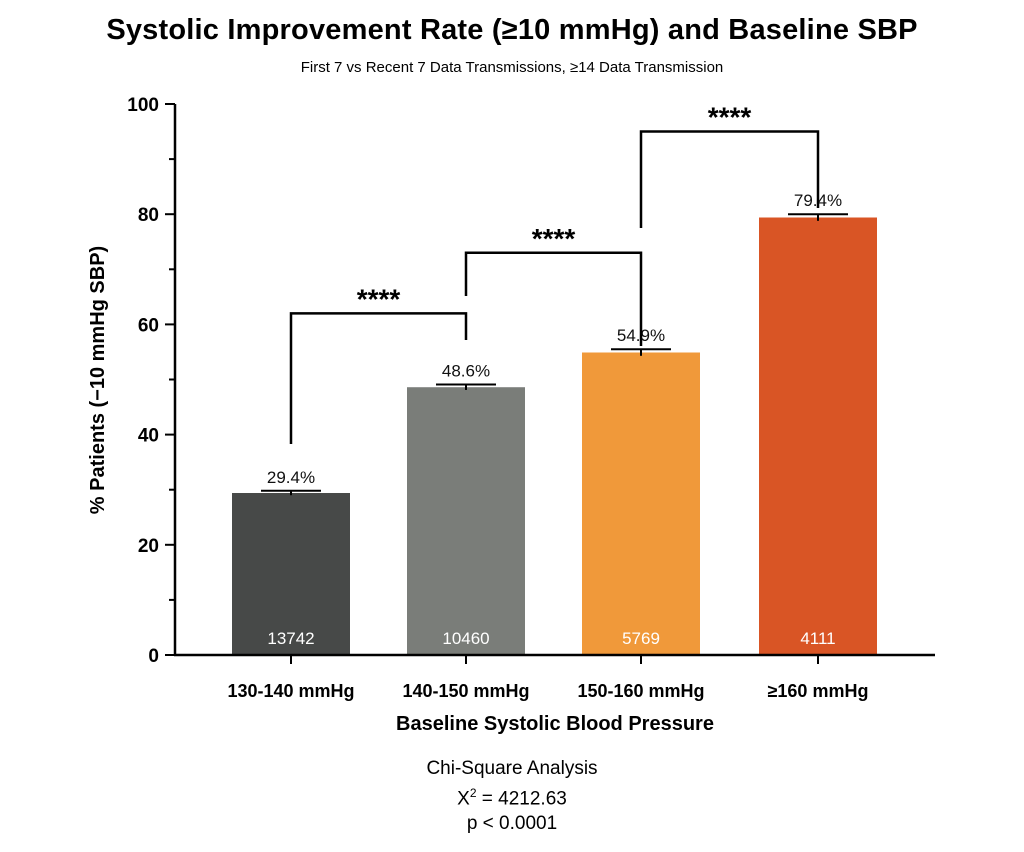 This screenshot has height=852, width=1024. What do you see at coordinates (555, 724) in the screenshot?
I see `x-axis-label: Baseline Systolic Blood Pressure` at bounding box center [555, 724].